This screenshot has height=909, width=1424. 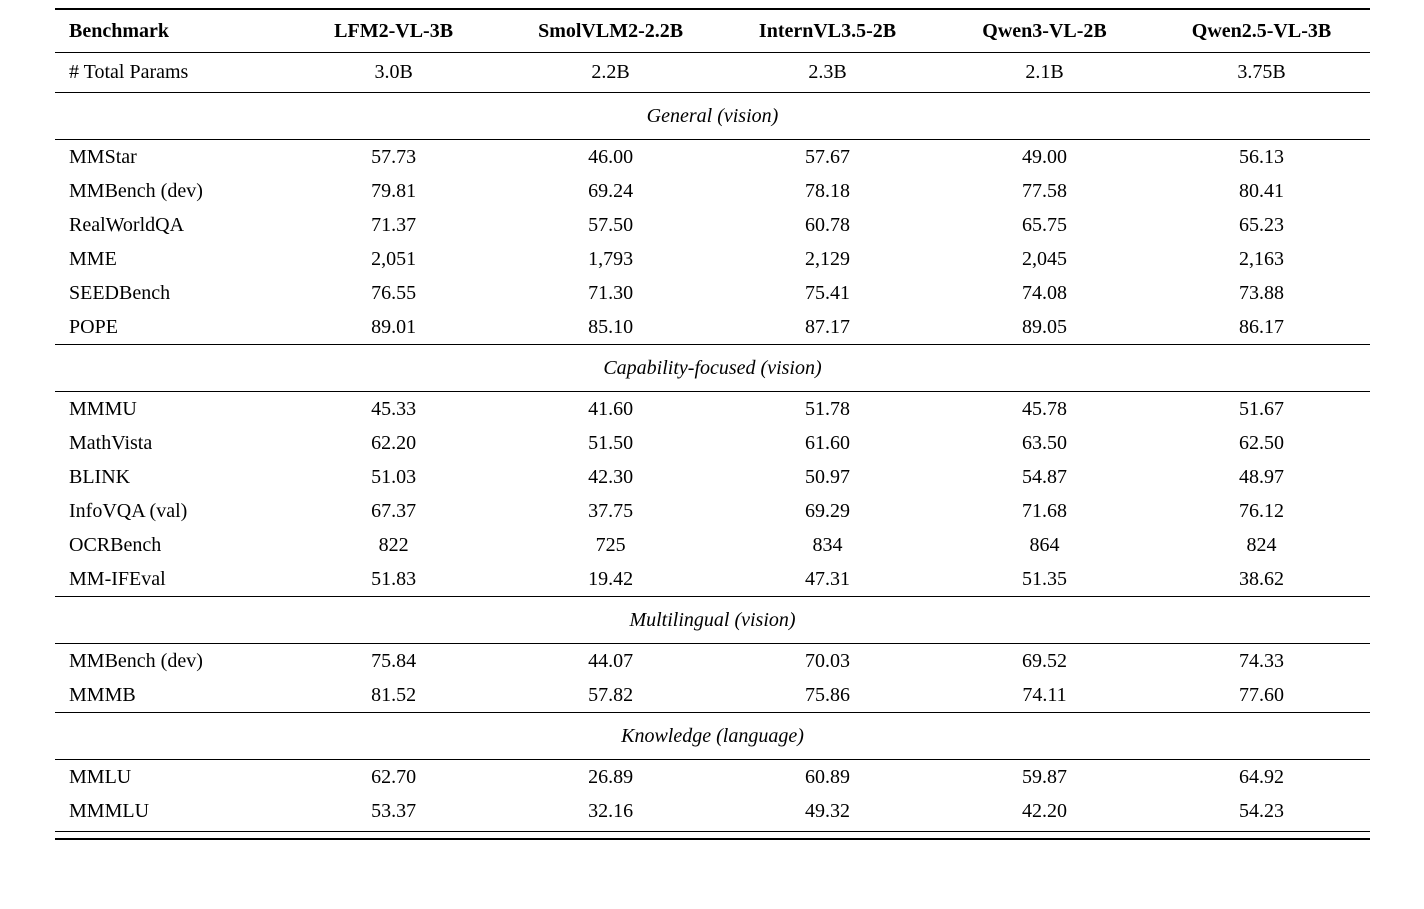 I want to click on value-cell: 26.89, so click(x=611, y=777).